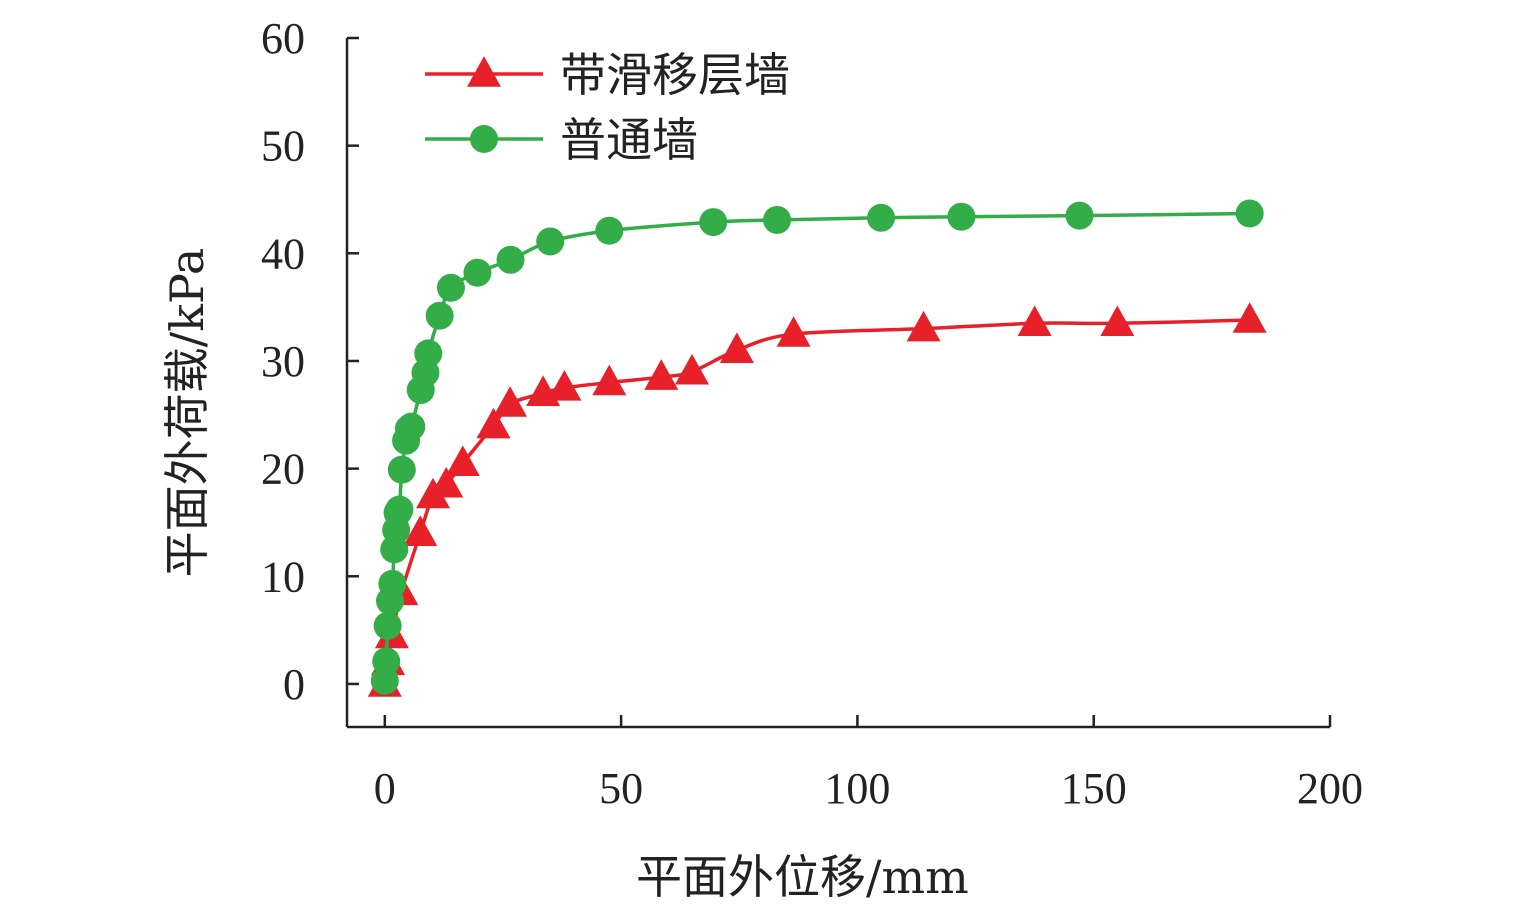 This screenshot has height=915, width=1535. I want to click on y-tick-label: 20, so click(283, 469).